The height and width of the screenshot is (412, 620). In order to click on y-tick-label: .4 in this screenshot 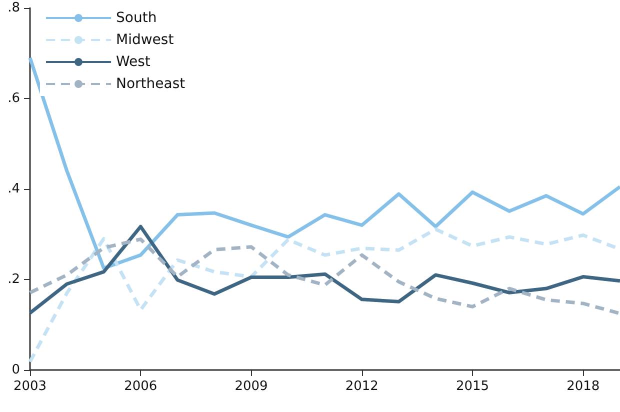, I will do `click(14, 189)`.